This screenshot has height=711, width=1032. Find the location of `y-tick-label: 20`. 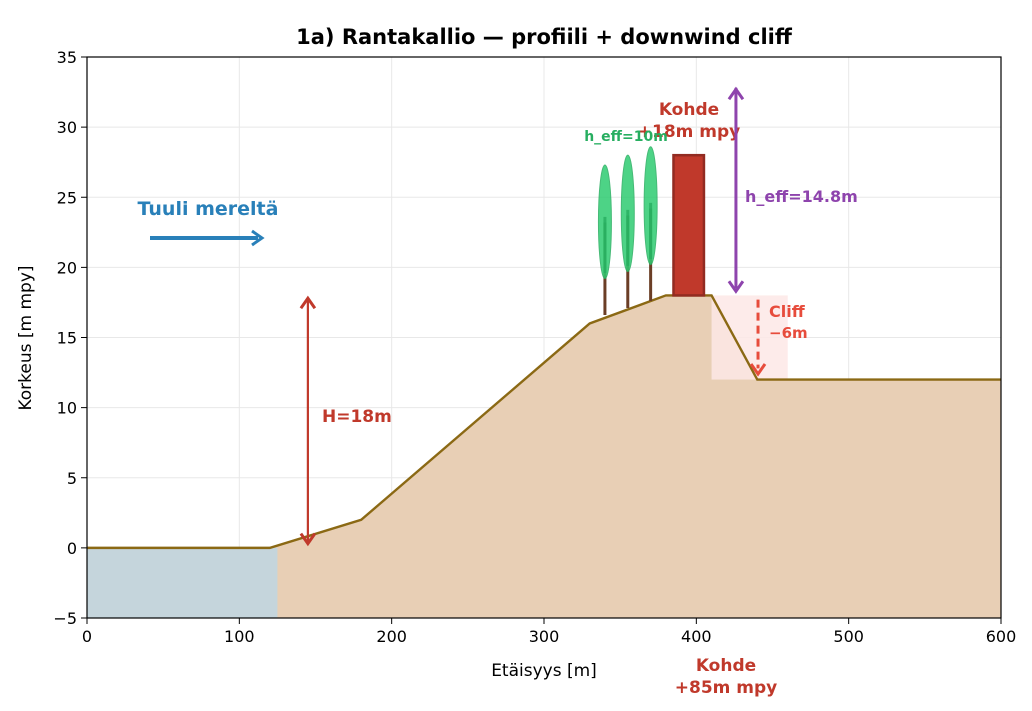

y-tick-label: 20 is located at coordinates (67, 267).